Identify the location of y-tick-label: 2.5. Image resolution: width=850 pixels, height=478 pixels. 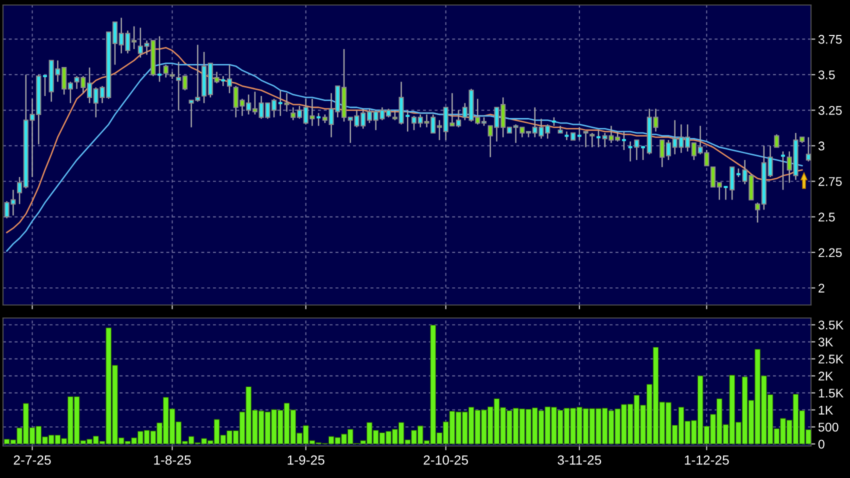
(826, 217).